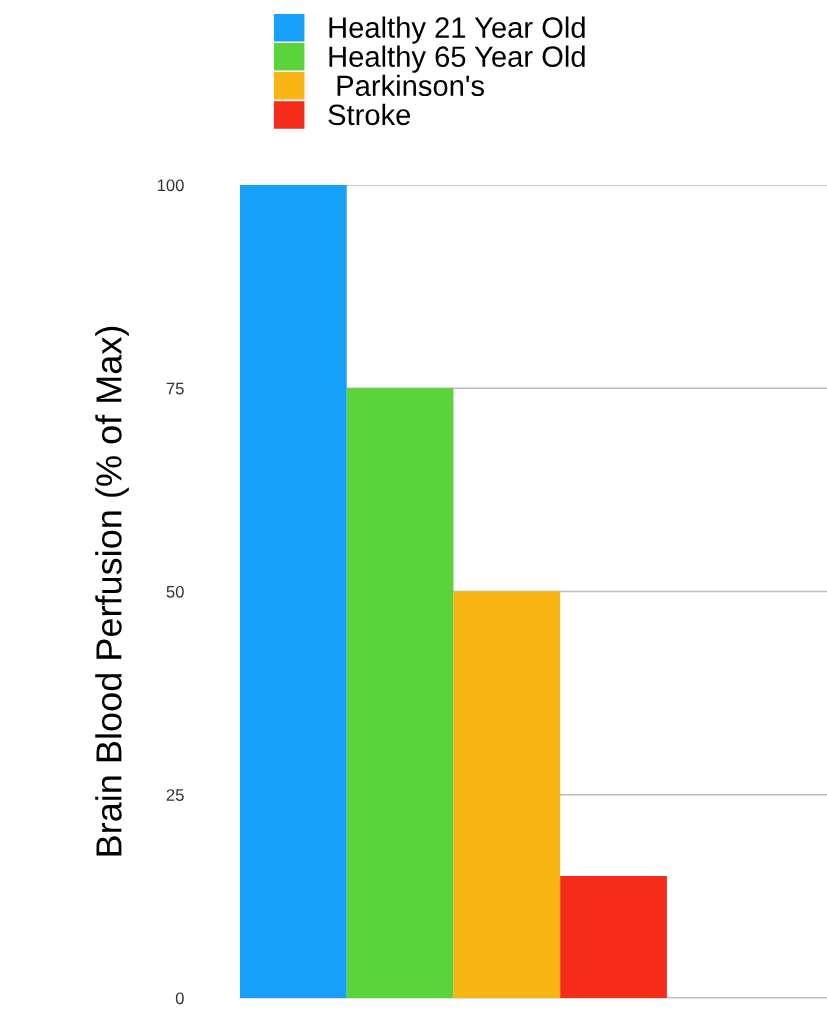 The width and height of the screenshot is (827, 1016). Describe the element at coordinates (170, 185) in the screenshot. I see `y-tick-label: 100` at that location.